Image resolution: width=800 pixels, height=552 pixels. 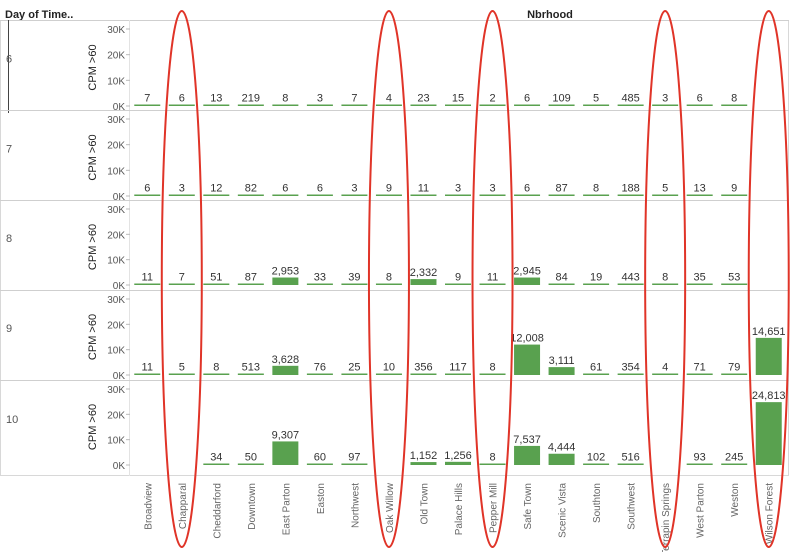 What do you see at coordinates (701, 510) in the screenshot?
I see `x-category-label: West Parton` at bounding box center [701, 510].